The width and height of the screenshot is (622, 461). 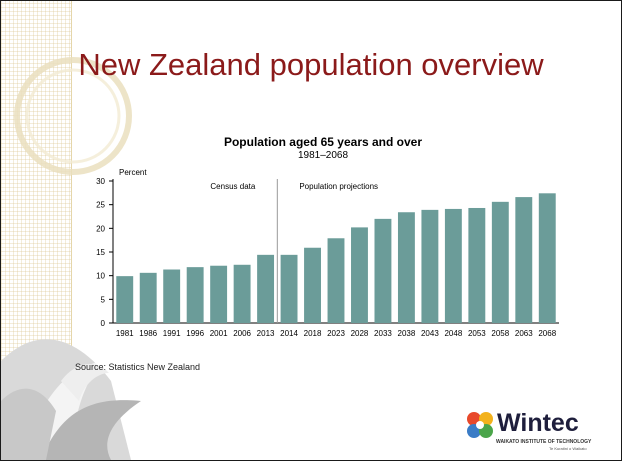 What do you see at coordinates (311, 64) in the screenshot?
I see `slide-title: New Zealand population overview` at bounding box center [311, 64].